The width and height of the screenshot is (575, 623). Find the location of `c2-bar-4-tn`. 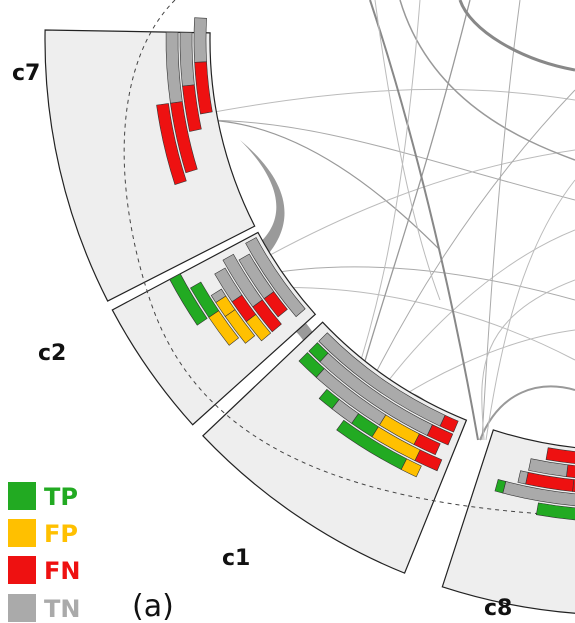

c2-bar-4-tn is located at coordinates (228, 285).